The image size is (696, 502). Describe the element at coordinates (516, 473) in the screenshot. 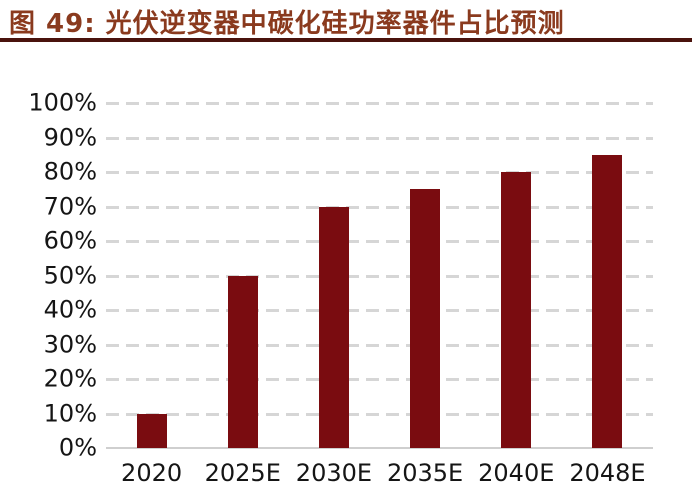

I see `x-tick-label: 2040E` at that location.